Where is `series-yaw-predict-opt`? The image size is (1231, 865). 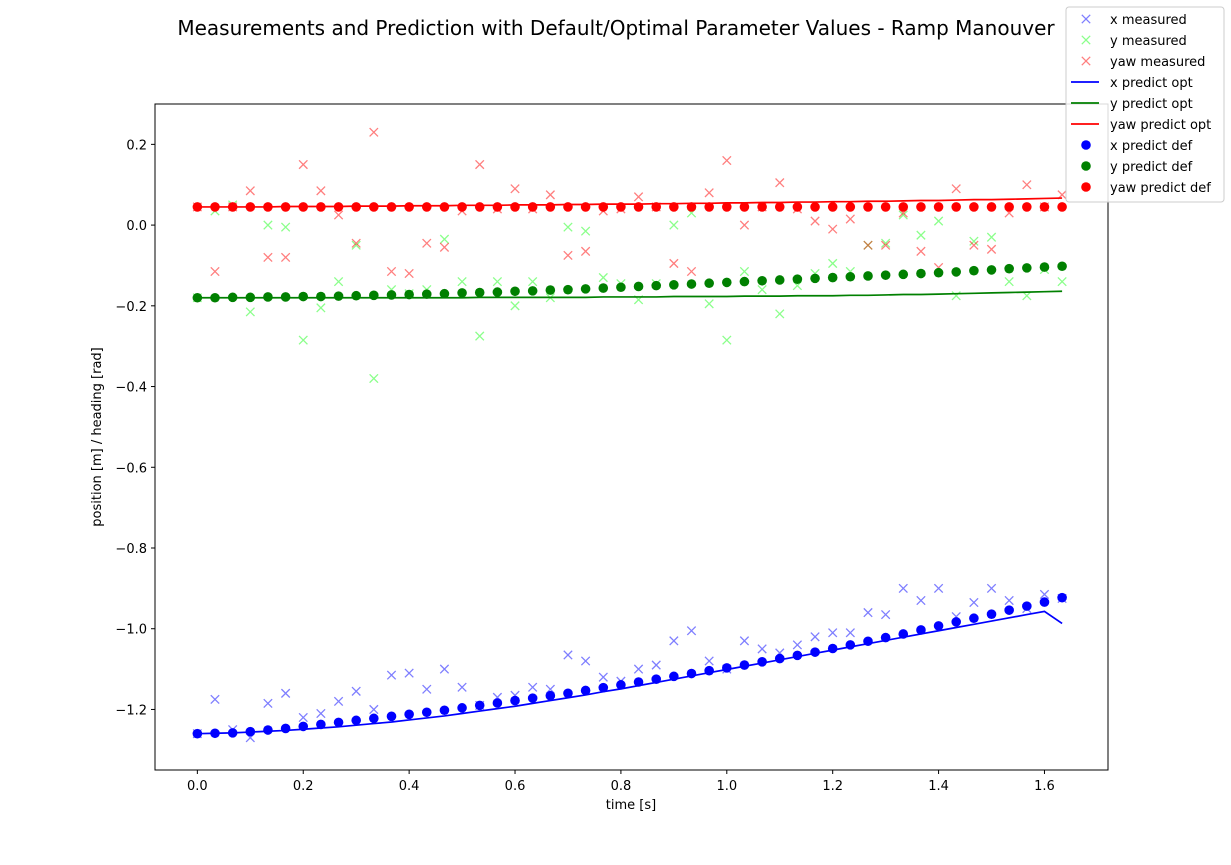 series-yaw-predict-opt is located at coordinates (630, 202).